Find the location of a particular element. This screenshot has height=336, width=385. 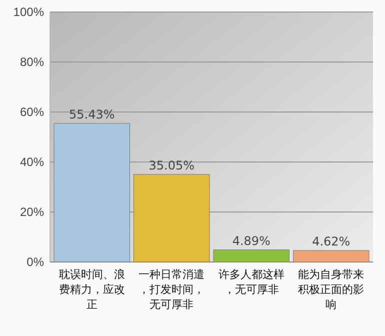

x-tick-label: 许多人都这样，无可厚非 is located at coordinates (251, 282).